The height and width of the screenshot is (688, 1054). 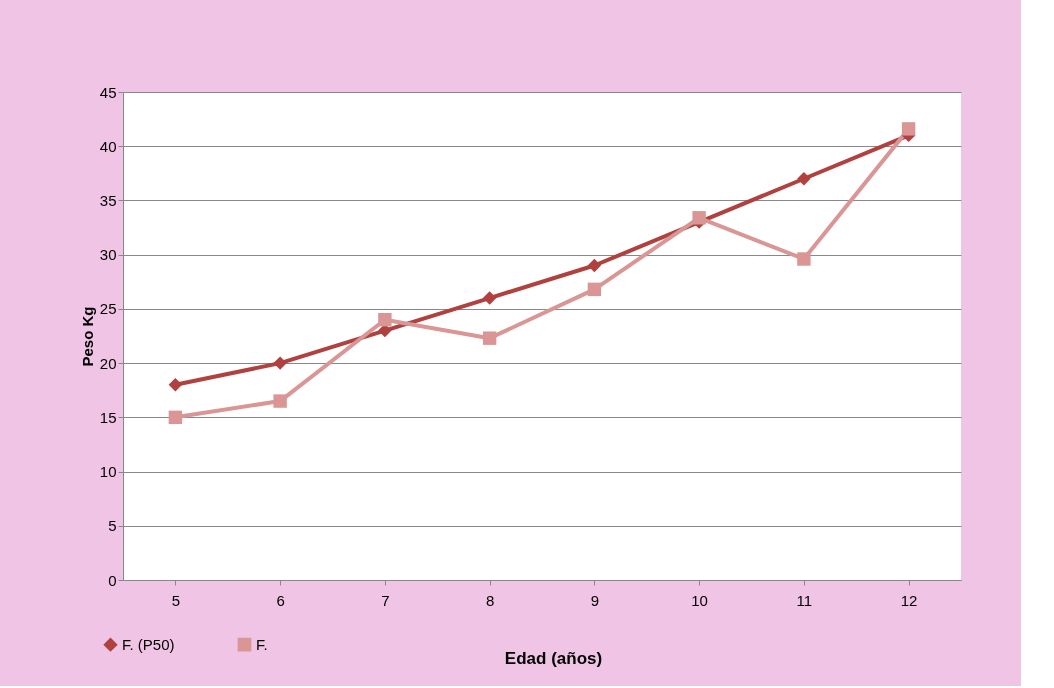 What do you see at coordinates (176, 600) in the screenshot?
I see `x-tick-label: 5` at bounding box center [176, 600].